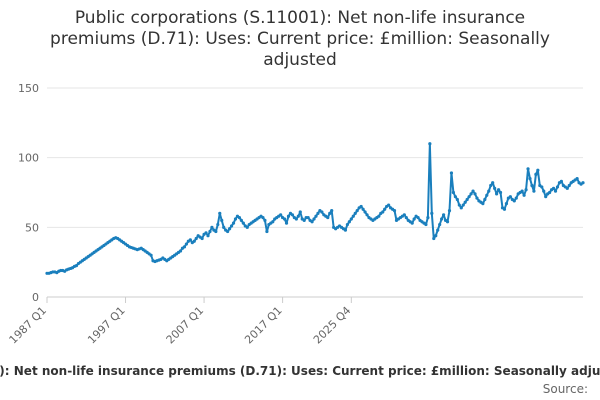 The image size is (600, 400). Describe the element at coordinates (28, 158) in the screenshot. I see `y-tick-label: 100` at that location.